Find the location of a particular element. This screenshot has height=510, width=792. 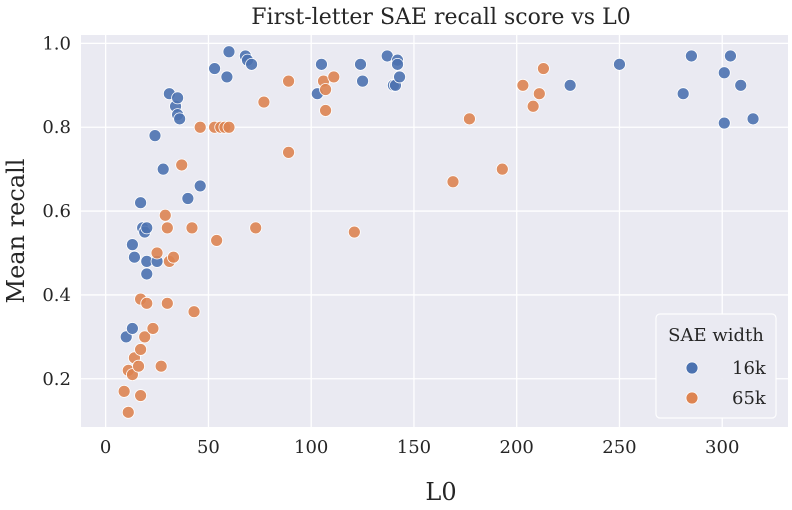

y-tick-label: 0.2 is located at coordinates (56, 379).